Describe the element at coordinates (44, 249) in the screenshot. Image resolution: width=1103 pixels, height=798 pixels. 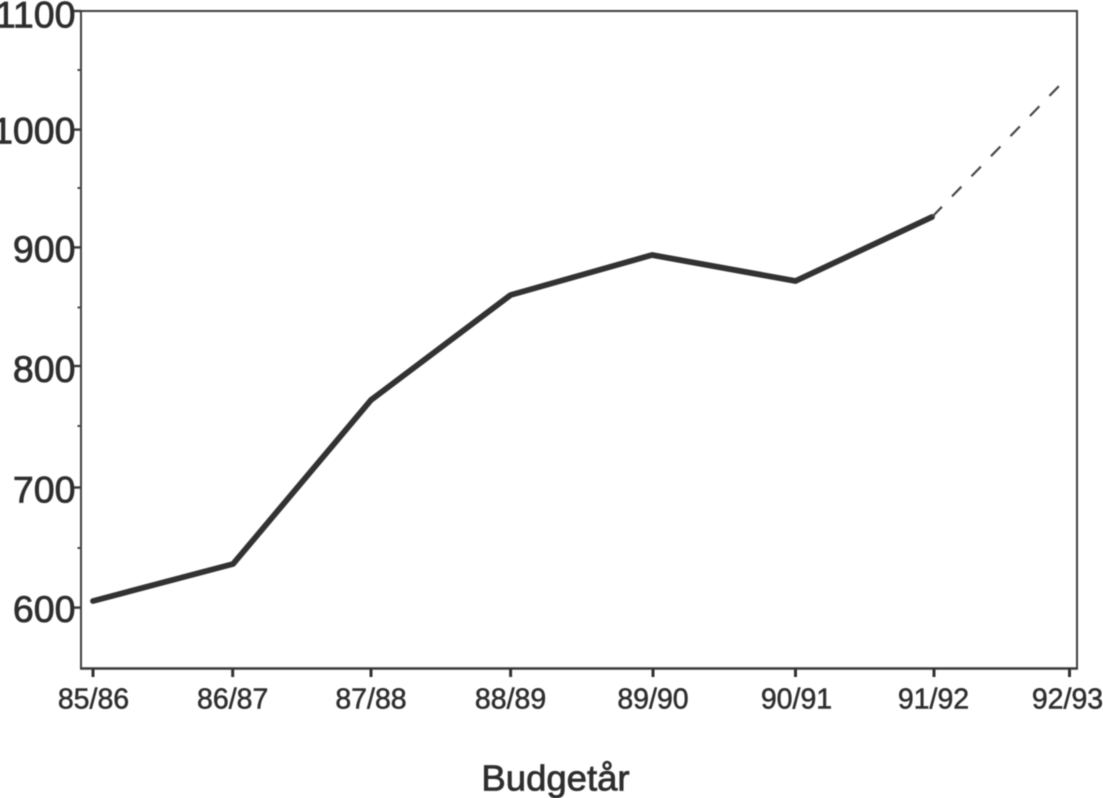
I see `svg-text: 900` at that location.